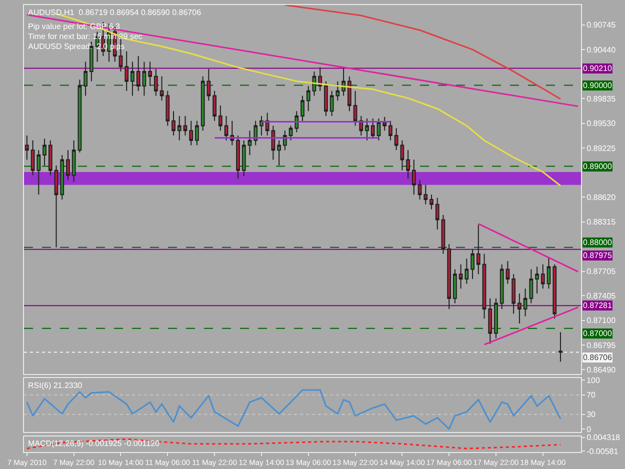 This screenshot has width=625, height=469. What do you see at coordinates (601, 123) in the screenshot?
I see `y-tick-label: 0.89530` at bounding box center [601, 123].